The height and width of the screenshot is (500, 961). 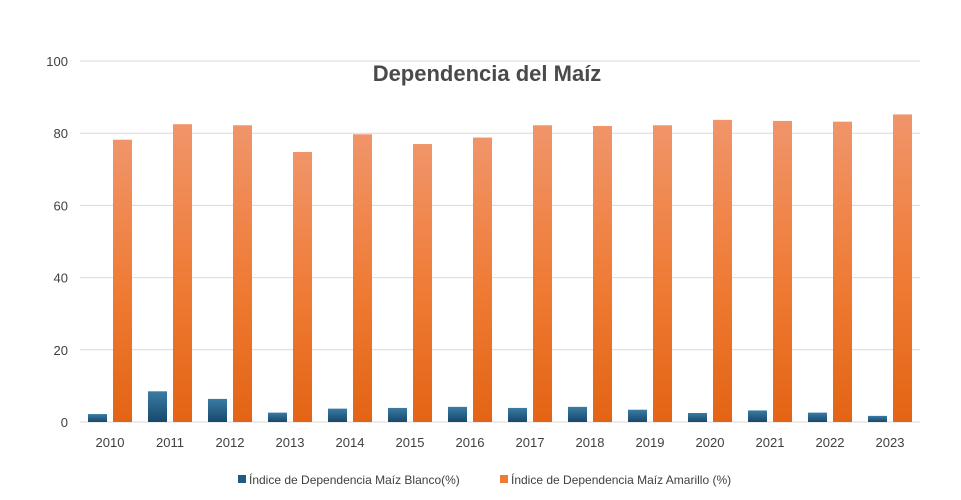 What do you see at coordinates (350, 442) in the screenshot?
I see `x-tick-label: 2014` at bounding box center [350, 442].